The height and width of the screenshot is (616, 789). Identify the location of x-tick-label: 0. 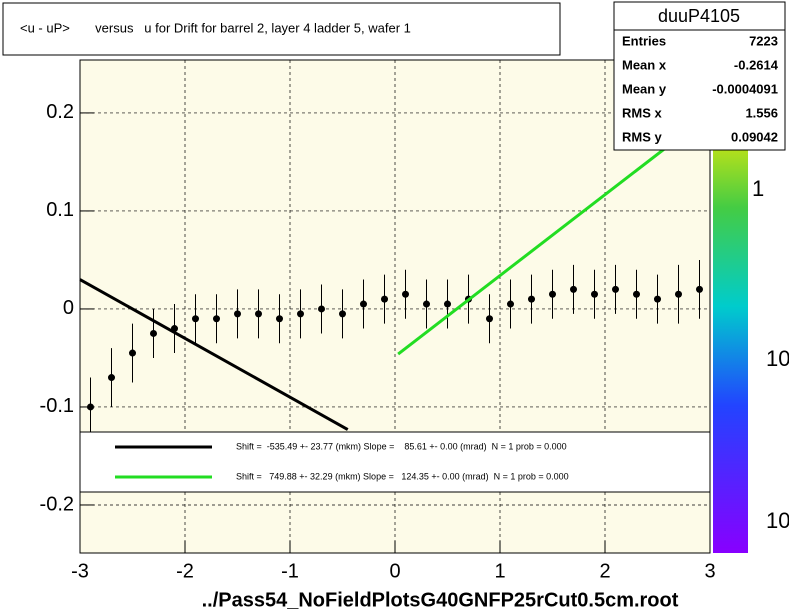
(394, 571).